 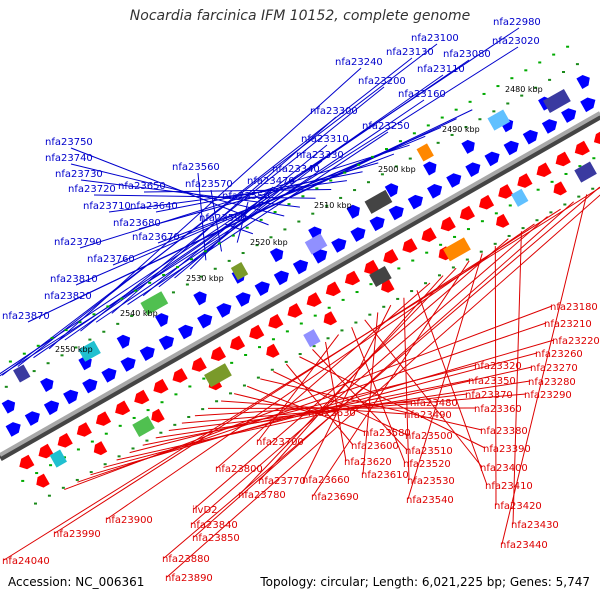 I want to click on reverse-gene-label: nfa23850, so click(x=216, y=538).